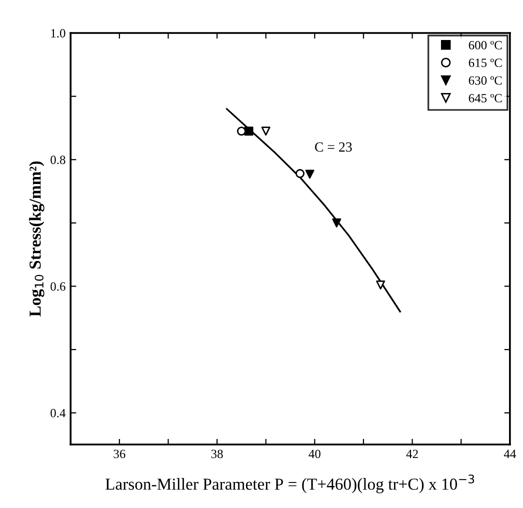  Describe the element at coordinates (485, 45) in the screenshot. I see `legend-label: 600 ºC` at that location.